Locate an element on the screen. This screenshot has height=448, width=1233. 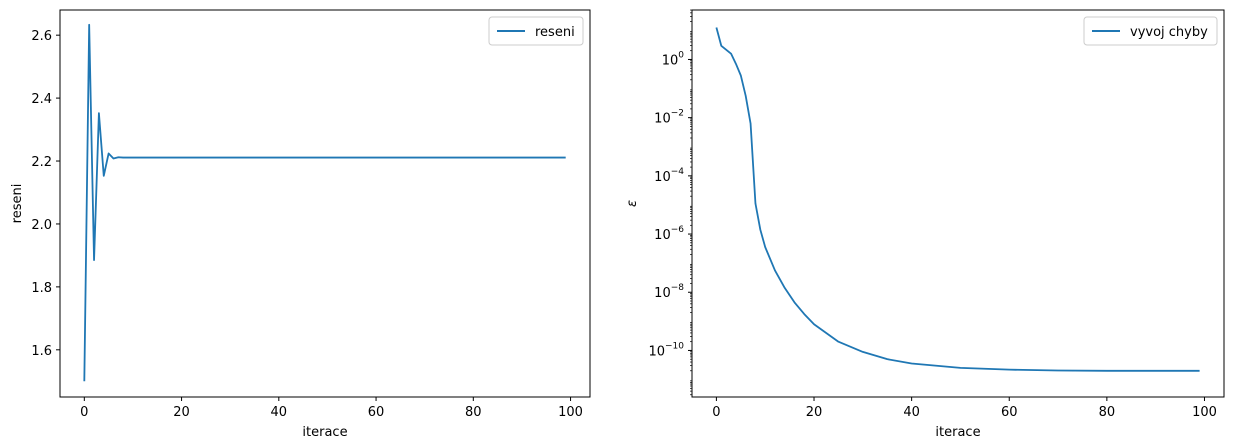
chart-reseni-legend: reseni is located at coordinates (536, 31).